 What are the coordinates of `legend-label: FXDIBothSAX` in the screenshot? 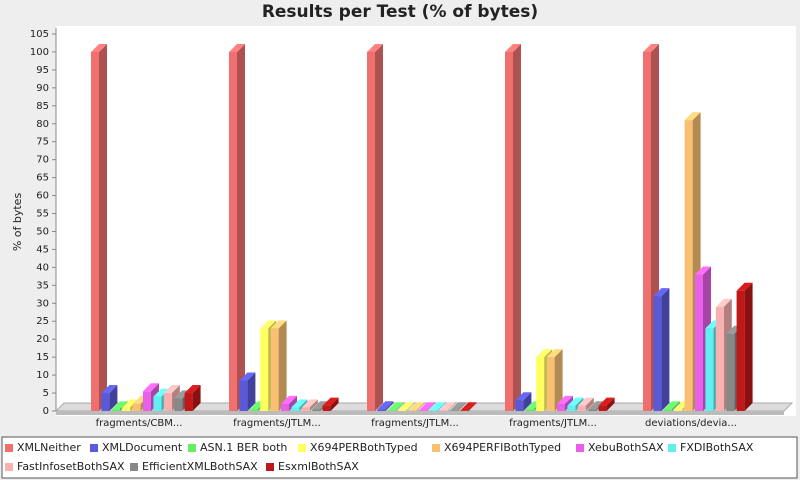 It's located at (717, 447).